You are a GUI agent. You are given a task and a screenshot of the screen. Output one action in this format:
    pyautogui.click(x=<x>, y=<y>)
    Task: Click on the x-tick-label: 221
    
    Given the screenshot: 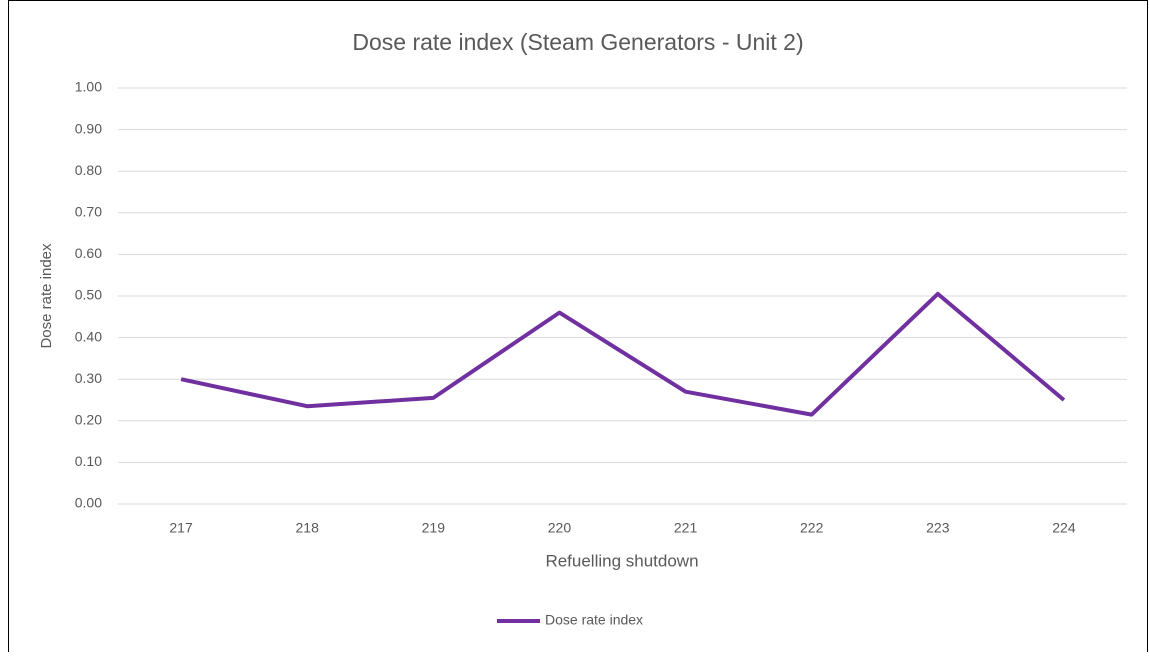 What is the action you would take?
    pyautogui.click(x=686, y=528)
    